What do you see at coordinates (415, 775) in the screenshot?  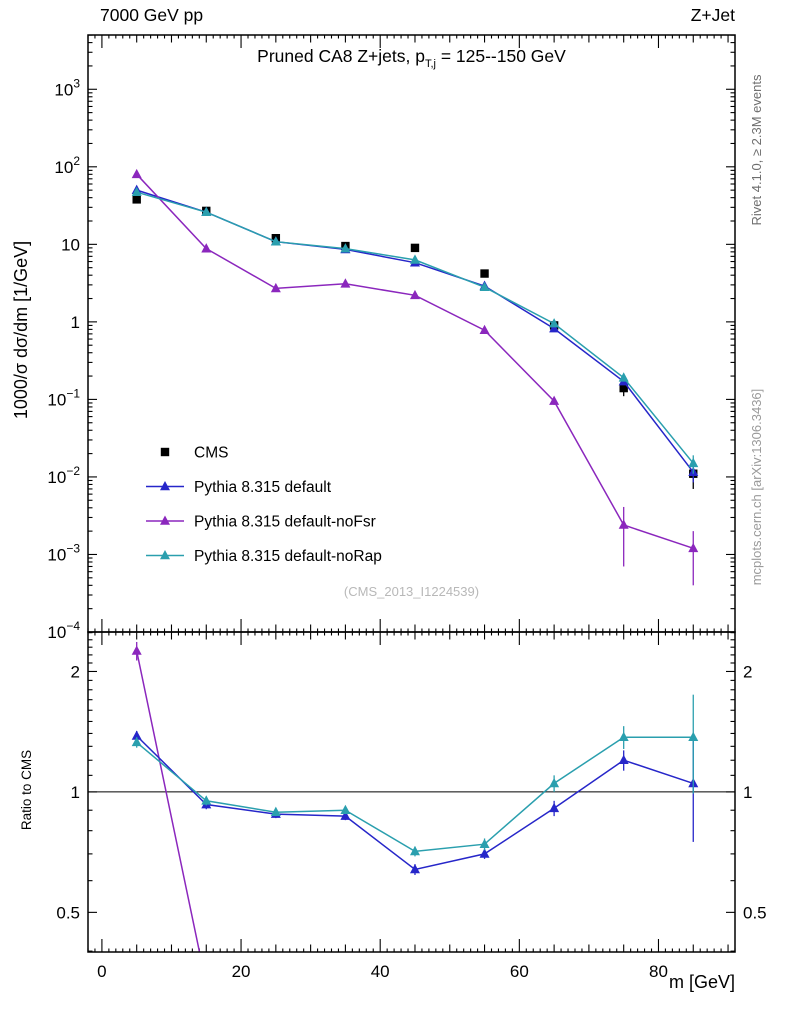 I see `series-pythia-8-315-default-norap` at bounding box center [415, 775].